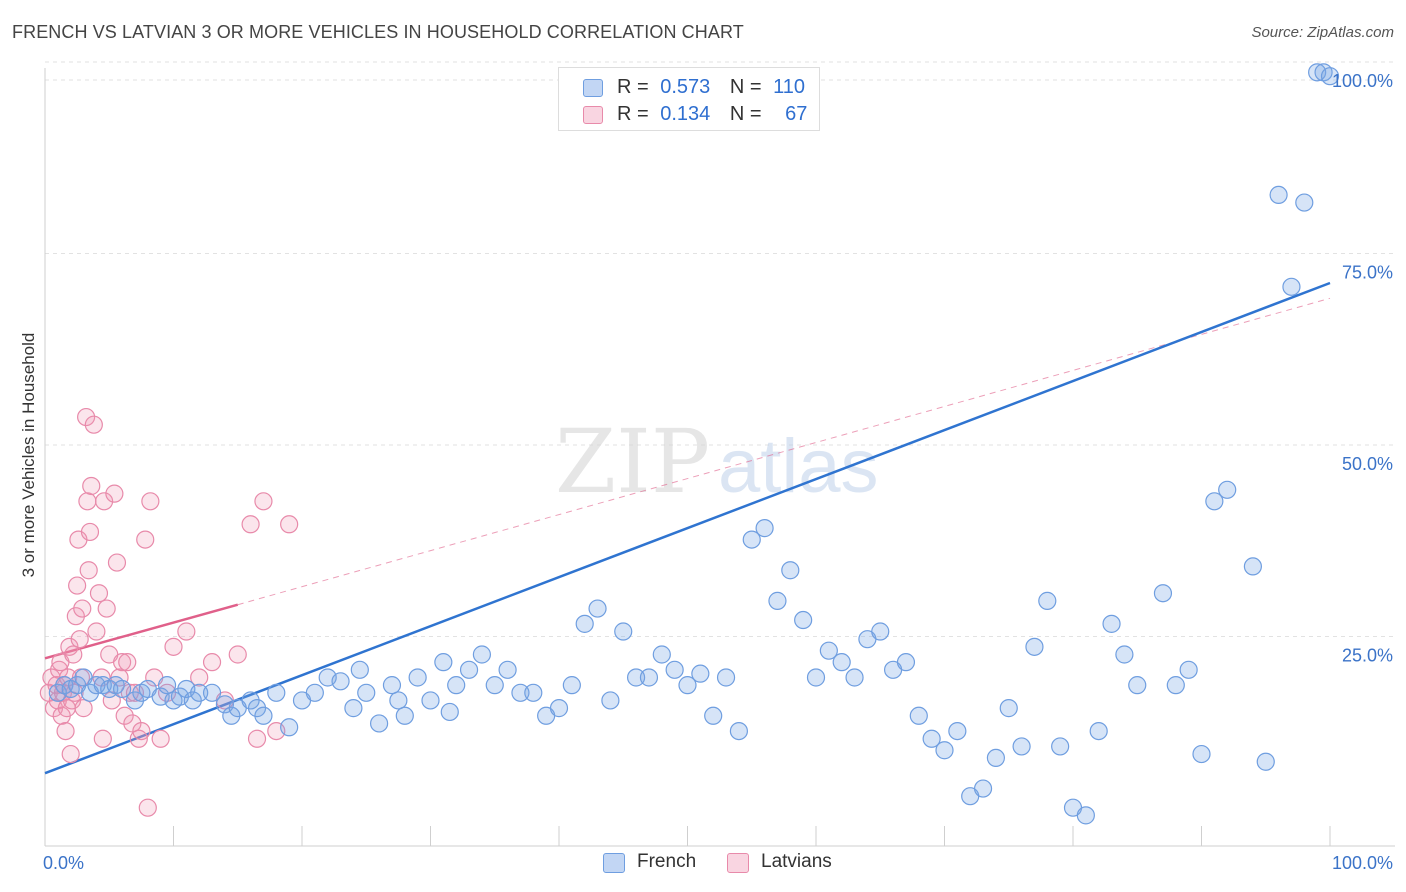 The height and width of the screenshot is (892, 1406). I want to click on watermark-atlas: atlas, so click(798, 466).